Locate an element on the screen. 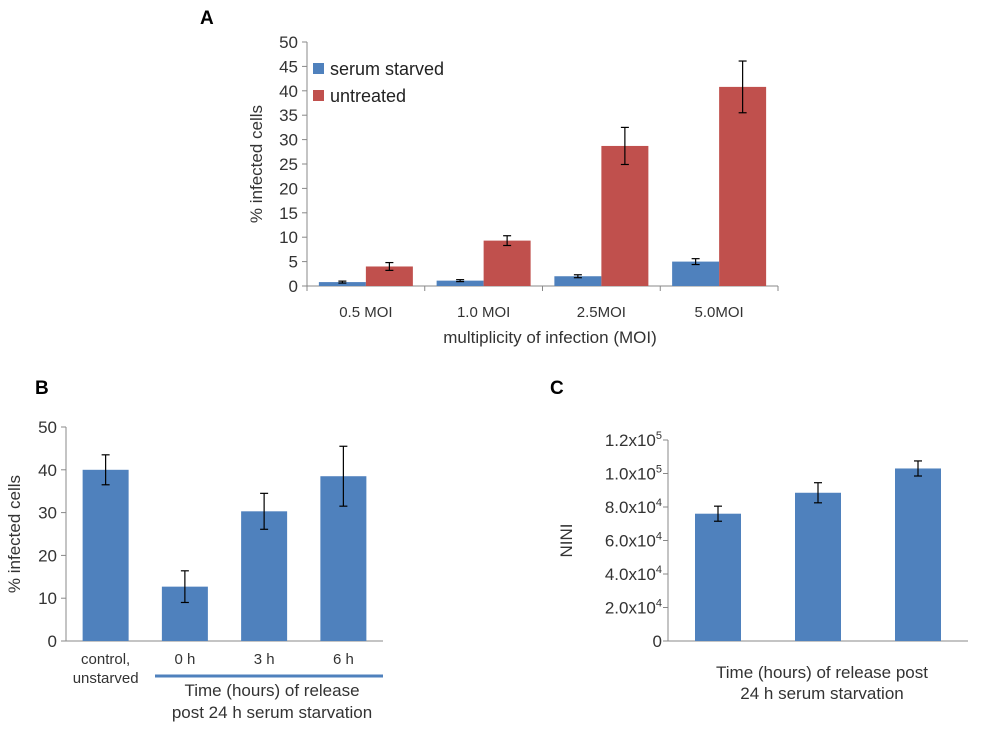 The image size is (1000, 735). panel-a-y-axis-title: % infected cells is located at coordinates (256, 164).